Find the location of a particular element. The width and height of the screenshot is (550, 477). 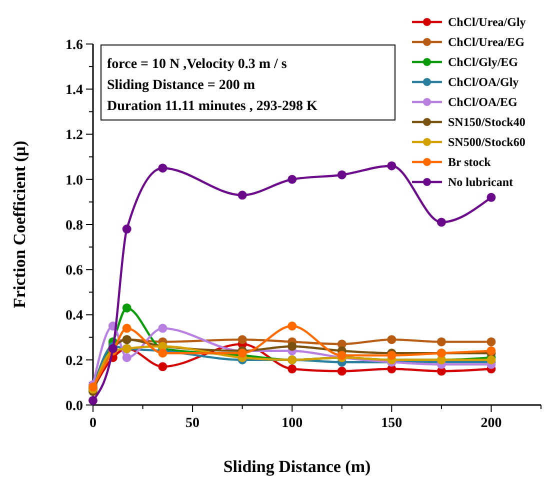

annotation: Duration 11.11 minutes , 293-298 K is located at coordinates (212, 106).